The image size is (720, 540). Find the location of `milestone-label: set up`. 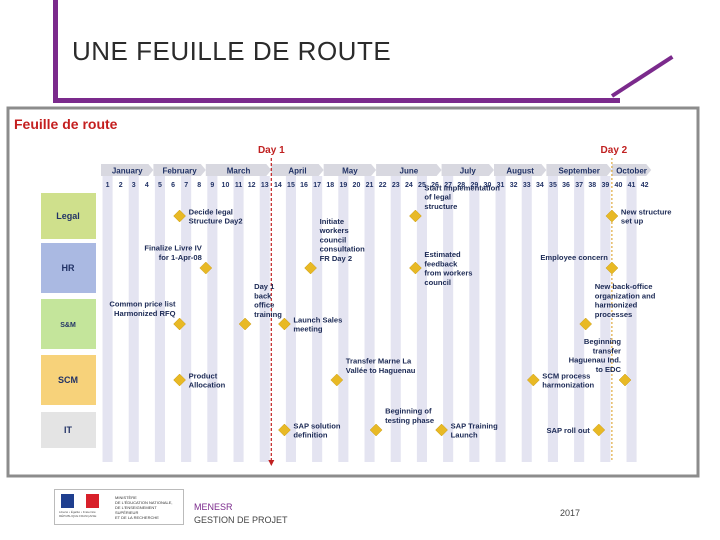

milestone-label: set up is located at coordinates (632, 221).